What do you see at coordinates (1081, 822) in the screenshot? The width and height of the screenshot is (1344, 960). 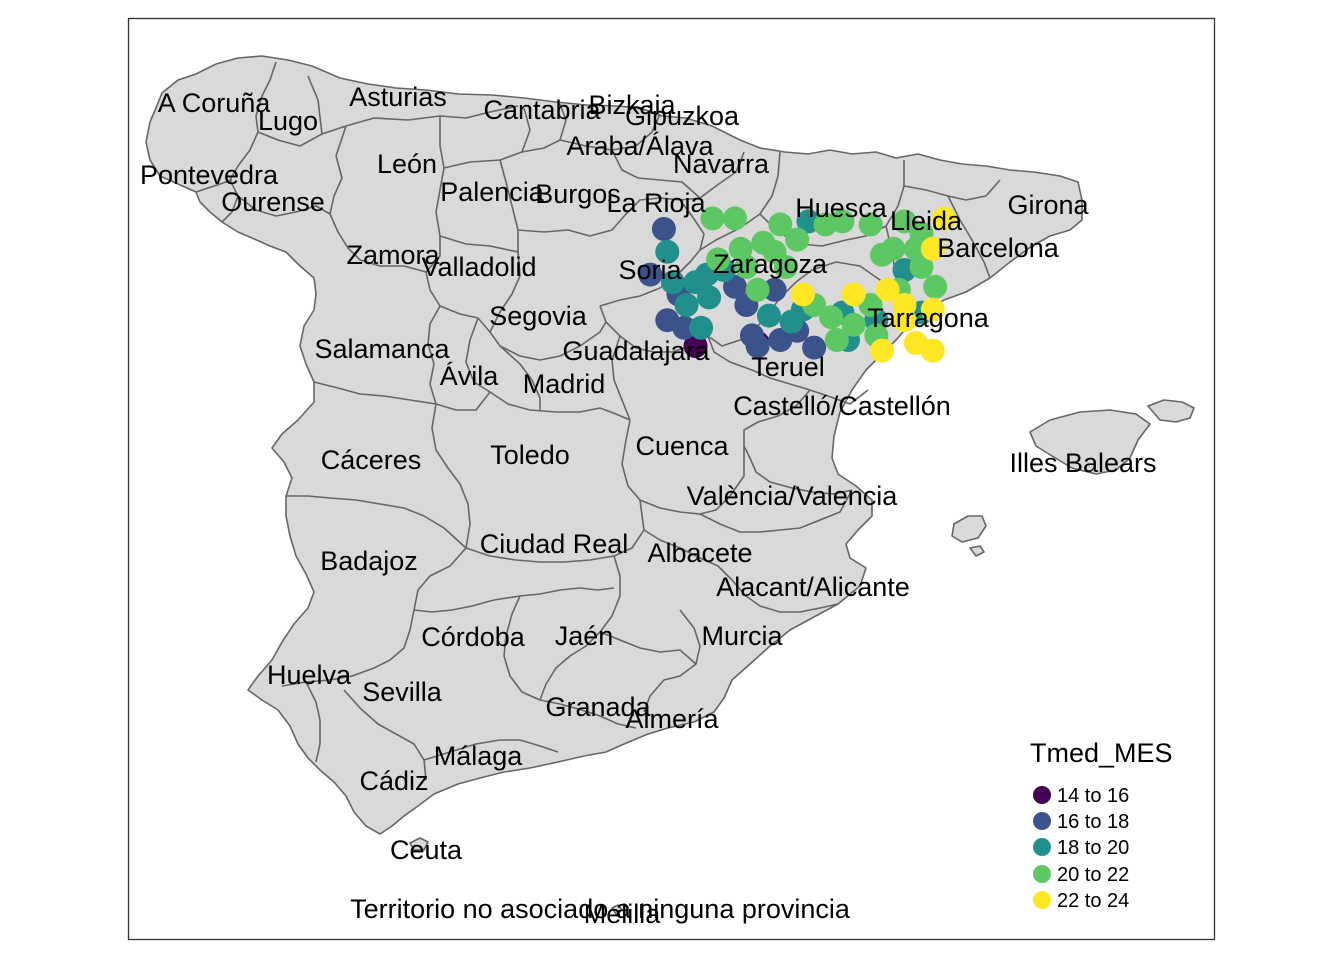 I see `legend-item: 16 to 18` at bounding box center [1081, 822].